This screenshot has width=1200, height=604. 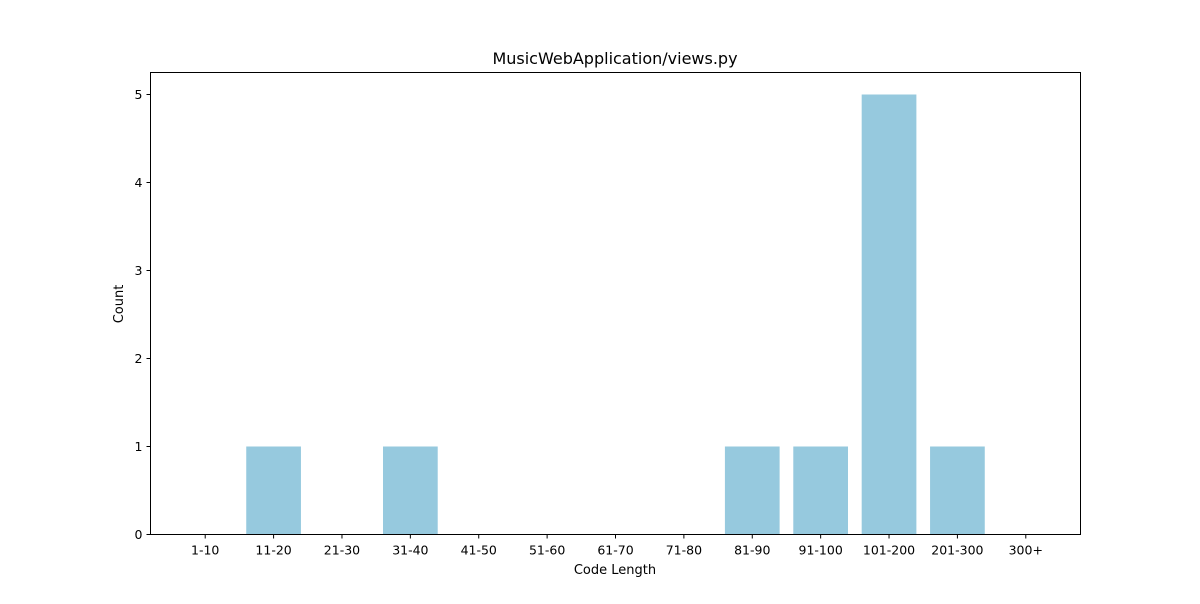 What do you see at coordinates (273, 550) in the screenshot?
I see `x-tick-label: 11-20` at bounding box center [273, 550].